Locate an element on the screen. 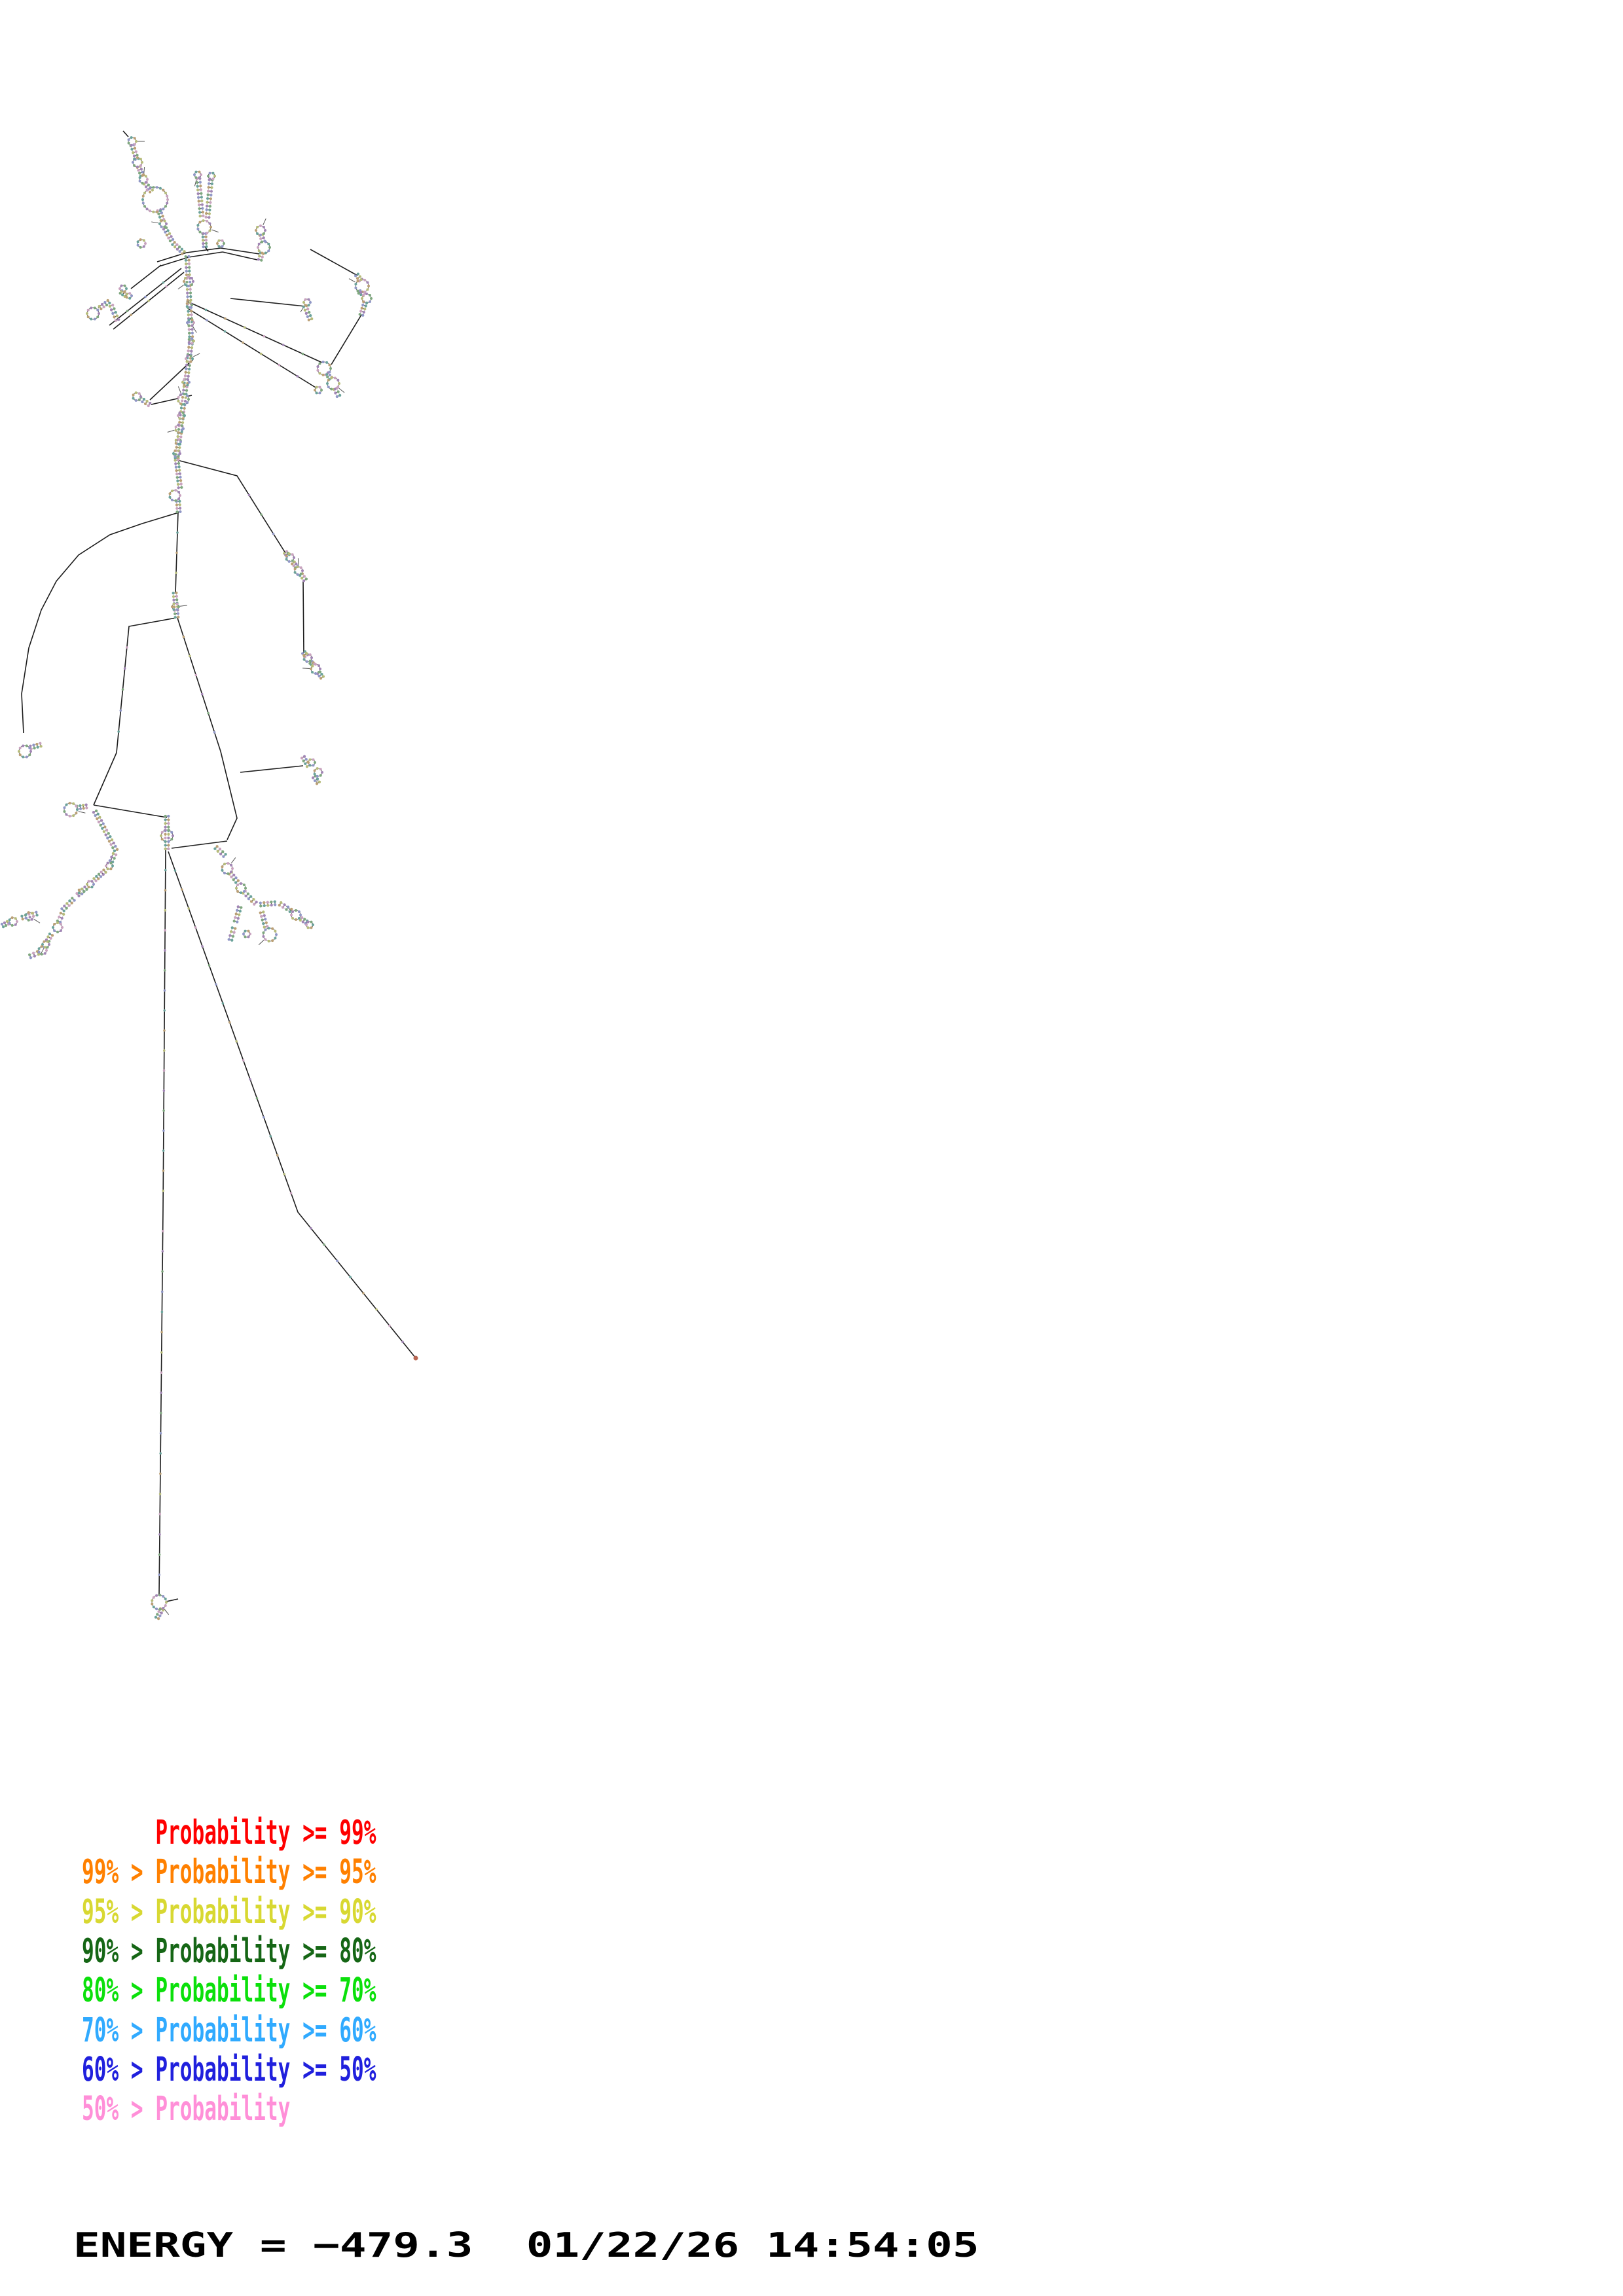  legend-item-80-90: 90% > Probability >= 80% is located at coordinates (229, 1950).